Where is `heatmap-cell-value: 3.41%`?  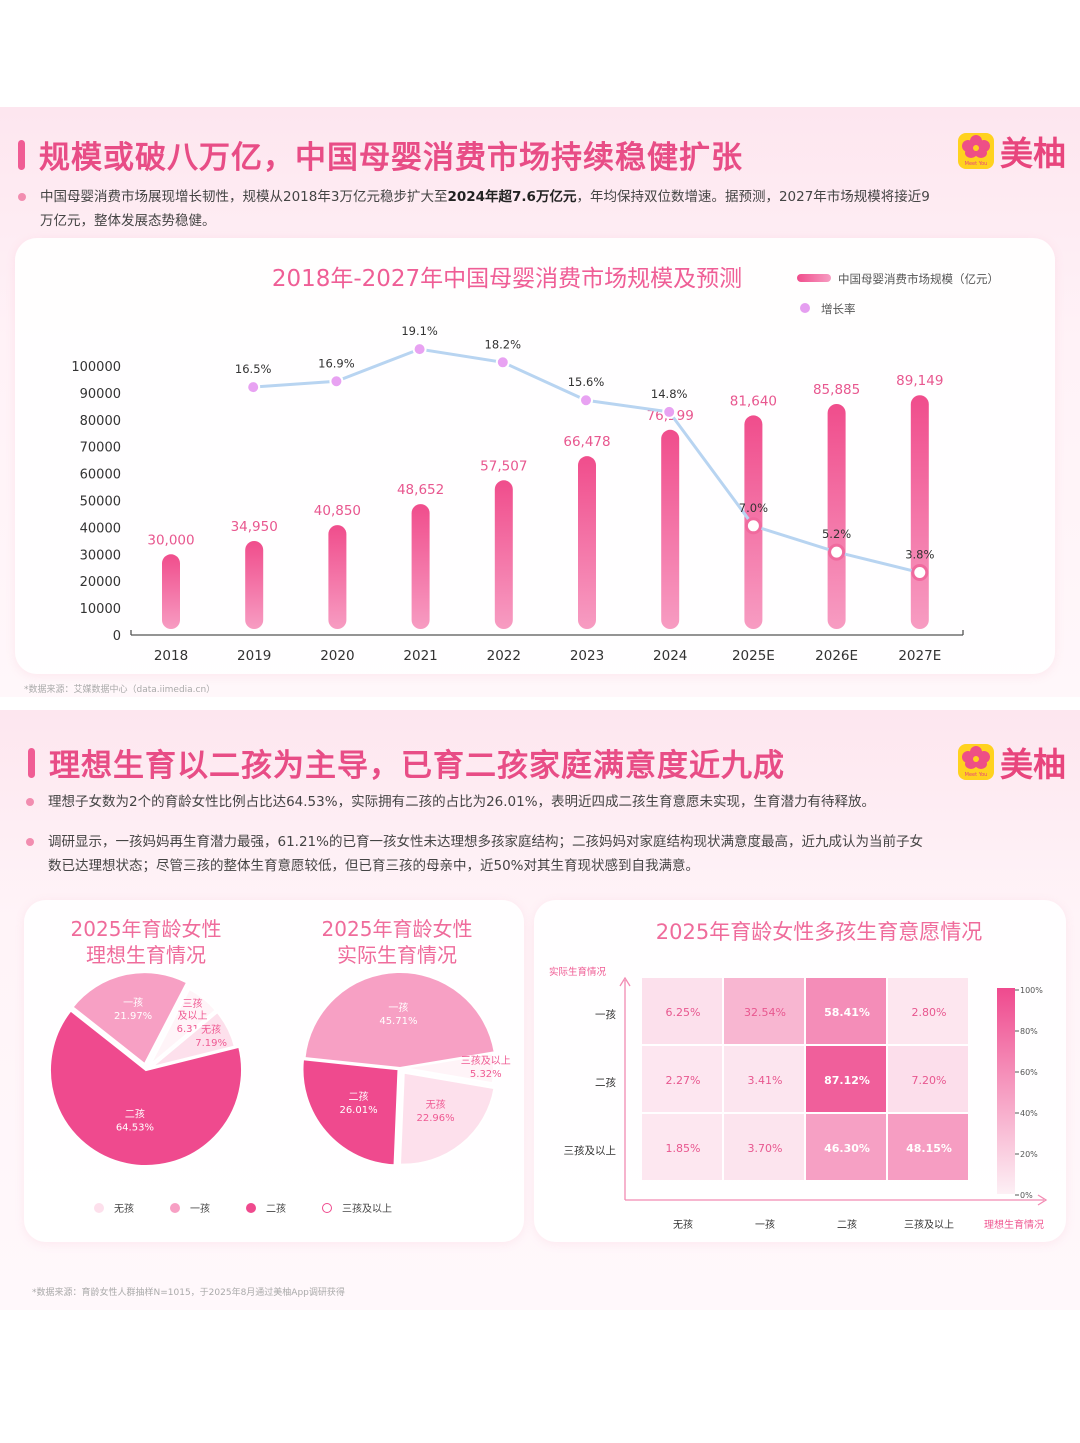
heatmap-cell-value: 3.41% is located at coordinates (765, 1080).